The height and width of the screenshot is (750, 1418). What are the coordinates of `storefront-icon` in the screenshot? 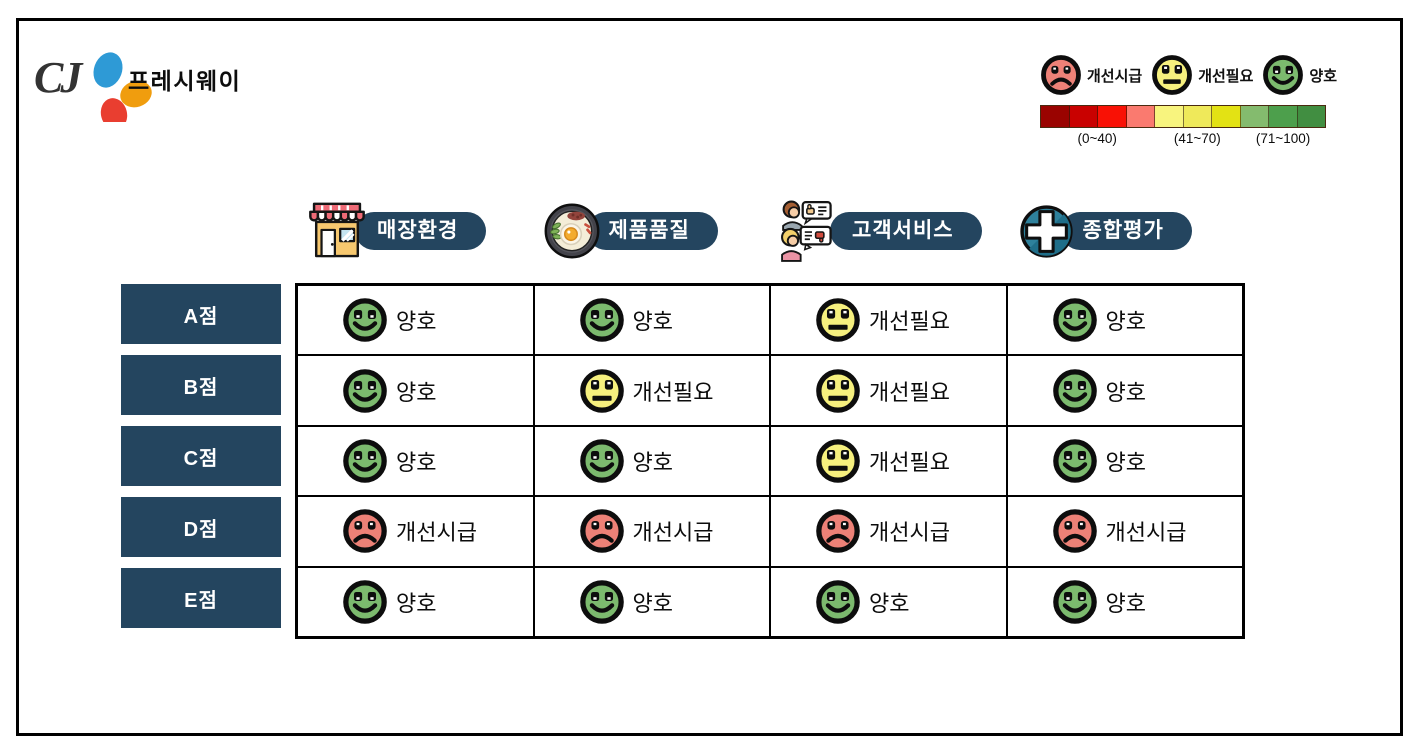 It's located at (337, 231).